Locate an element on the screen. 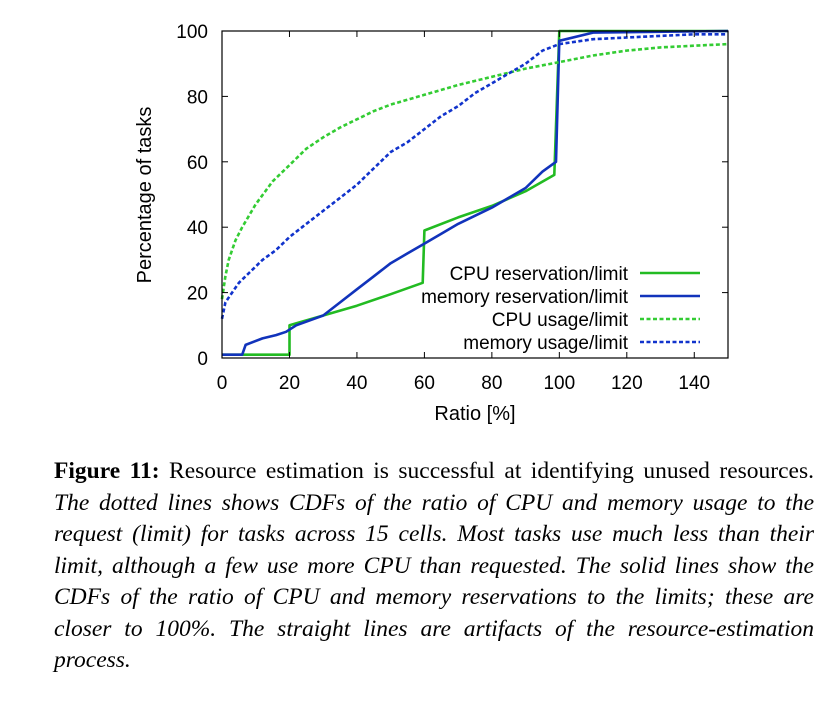  legend-label: CPU usage/limit is located at coordinates (560, 320).